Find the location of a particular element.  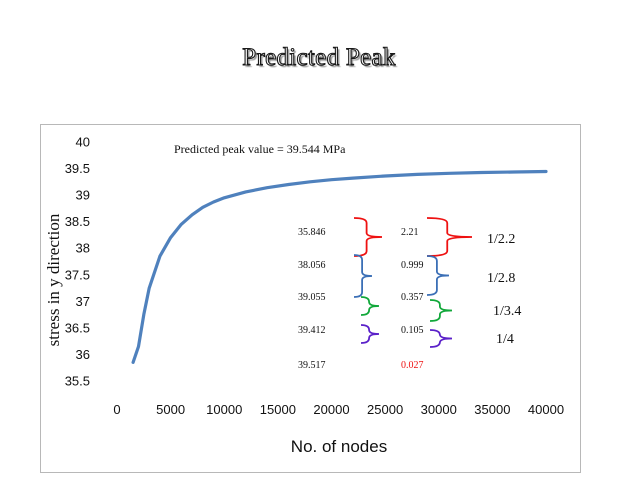

table-value: 35.846 is located at coordinates (312, 232).